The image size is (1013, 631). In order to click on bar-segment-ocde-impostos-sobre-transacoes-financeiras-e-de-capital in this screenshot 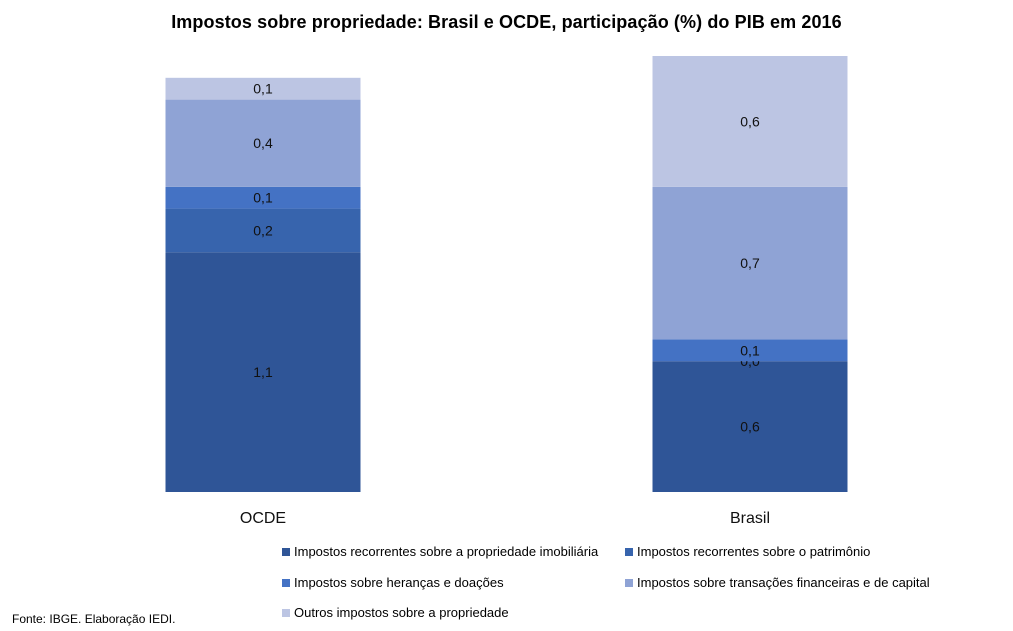, I will do `click(263, 143)`.